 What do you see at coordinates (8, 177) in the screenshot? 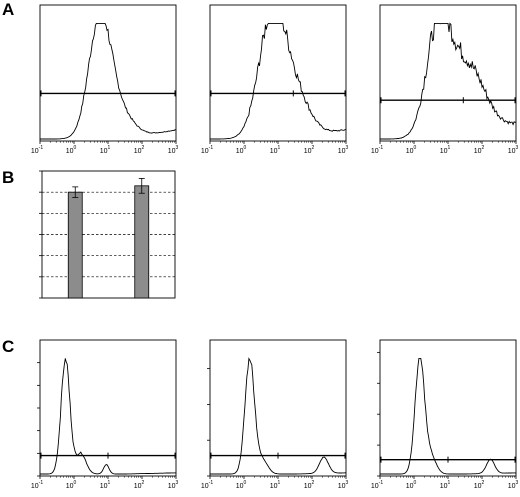
I see `panel-letter-b: B` at bounding box center [8, 177].